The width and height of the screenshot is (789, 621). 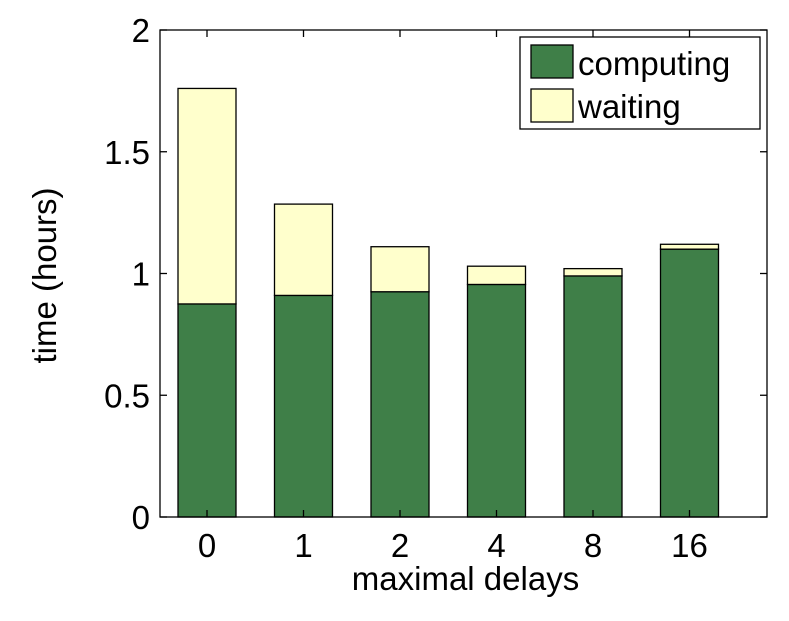 I want to click on x-axis-label: maximal delays, so click(x=465, y=578).